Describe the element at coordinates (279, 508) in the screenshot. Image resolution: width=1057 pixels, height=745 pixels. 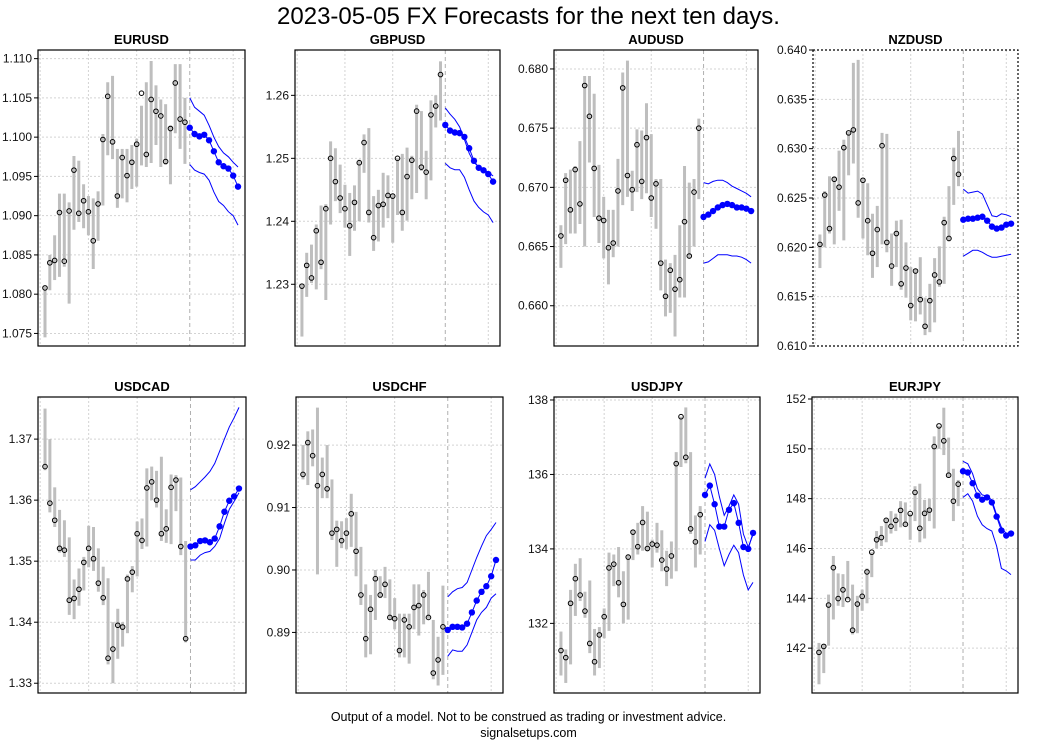
I see `y-tick-label: 0.91` at that location.